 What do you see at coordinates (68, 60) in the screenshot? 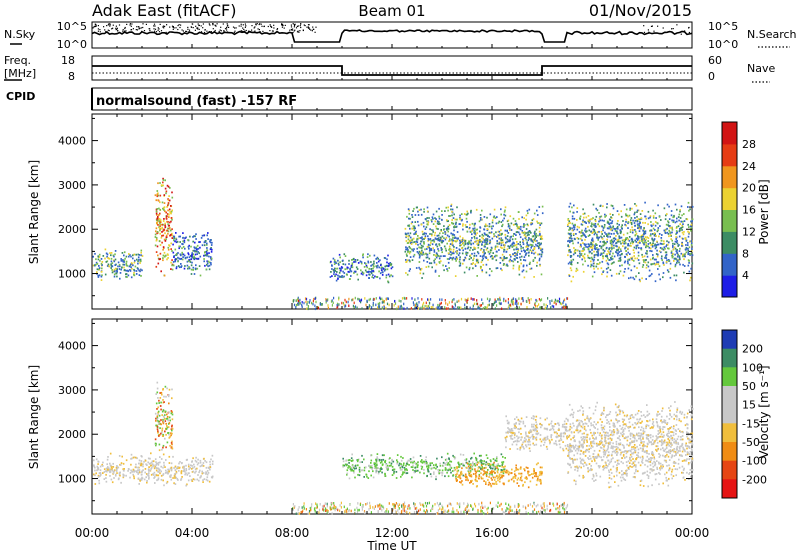
I see `freq-tick-top: 18` at bounding box center [68, 60].